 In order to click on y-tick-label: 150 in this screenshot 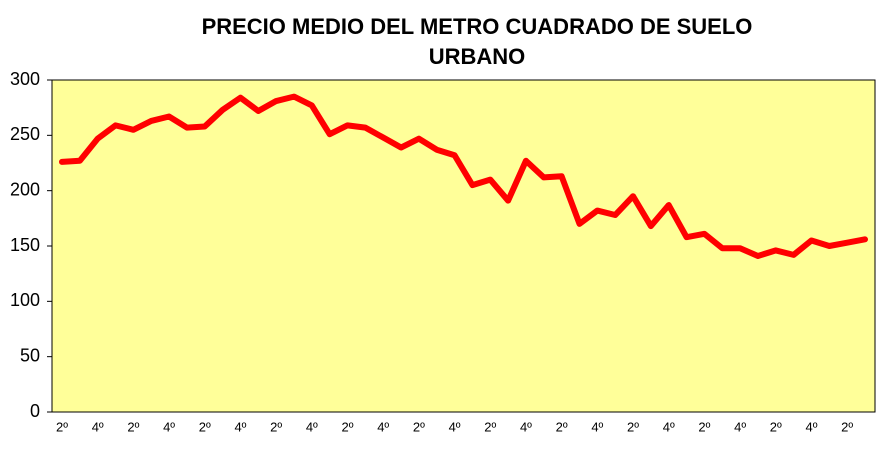, I will do `click(25, 245)`.